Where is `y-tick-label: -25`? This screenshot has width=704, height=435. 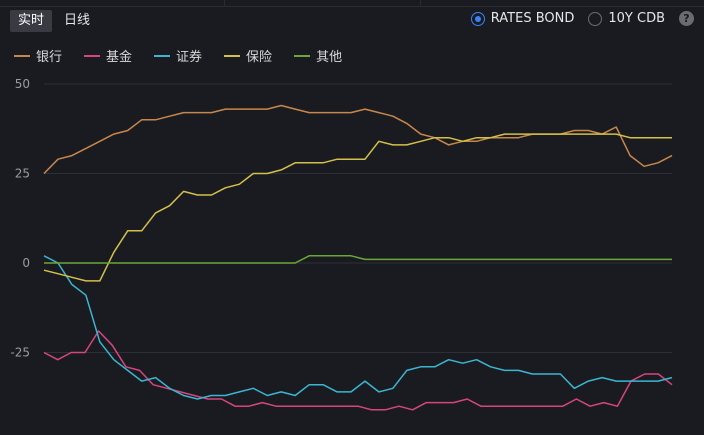 y-tick-label: -25 is located at coordinates (20, 353).